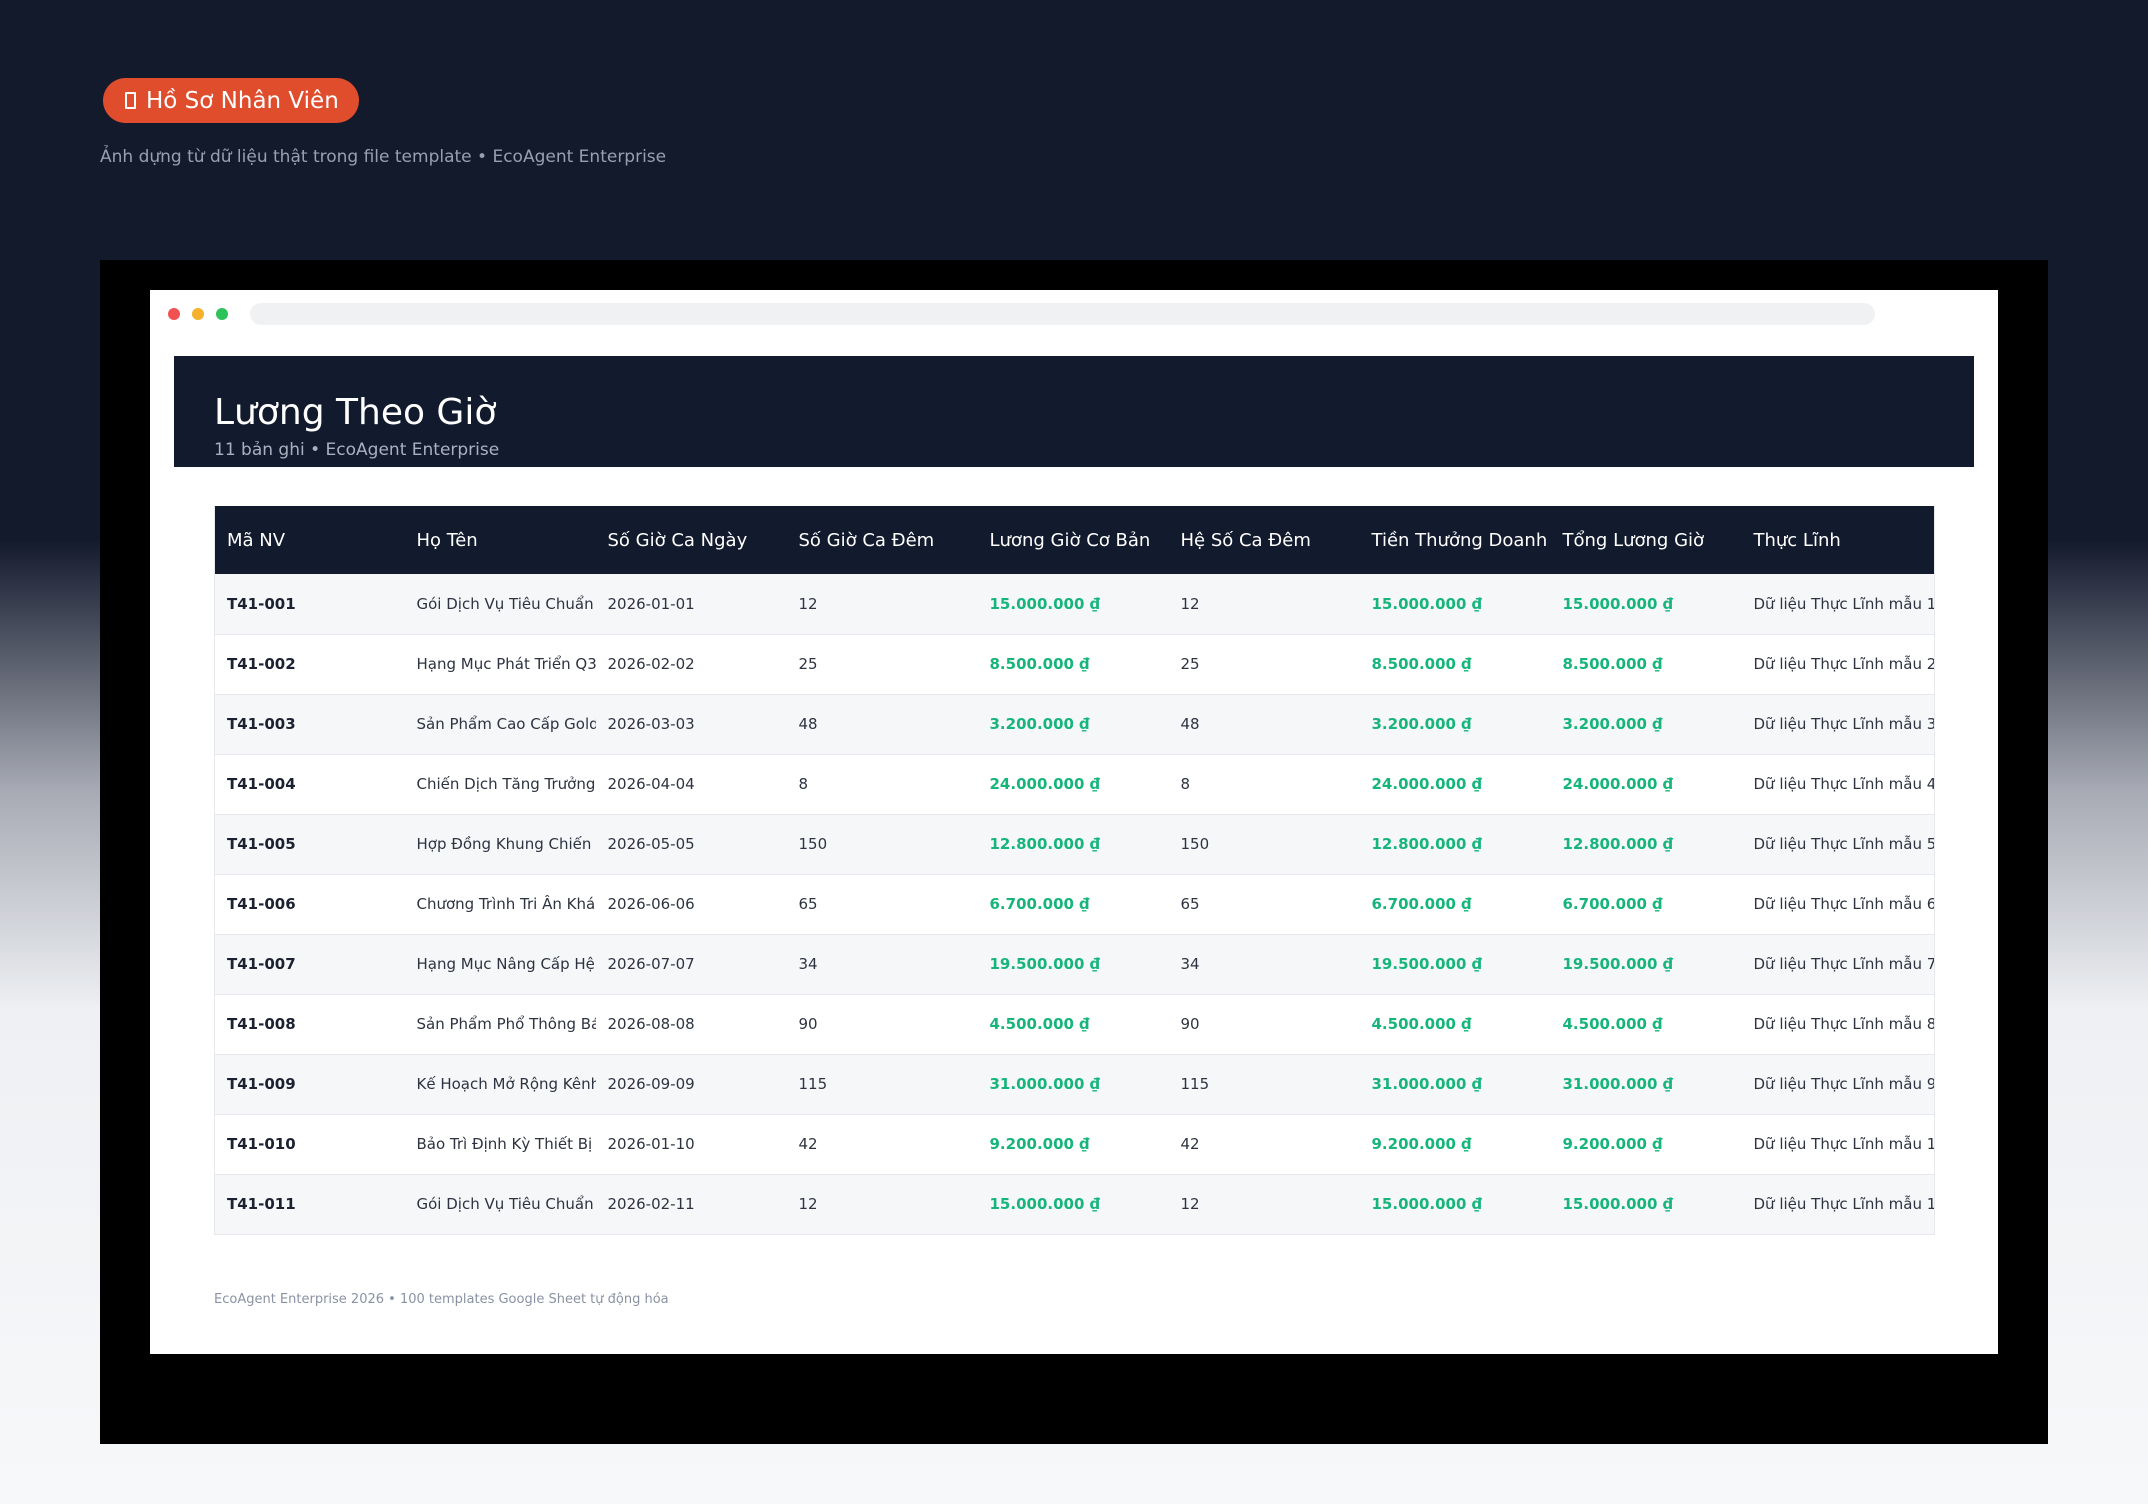 This screenshot has width=2148, height=1504. I want to click on cell-sales-bonus: 19.500.000 ₫, so click(1427, 964).